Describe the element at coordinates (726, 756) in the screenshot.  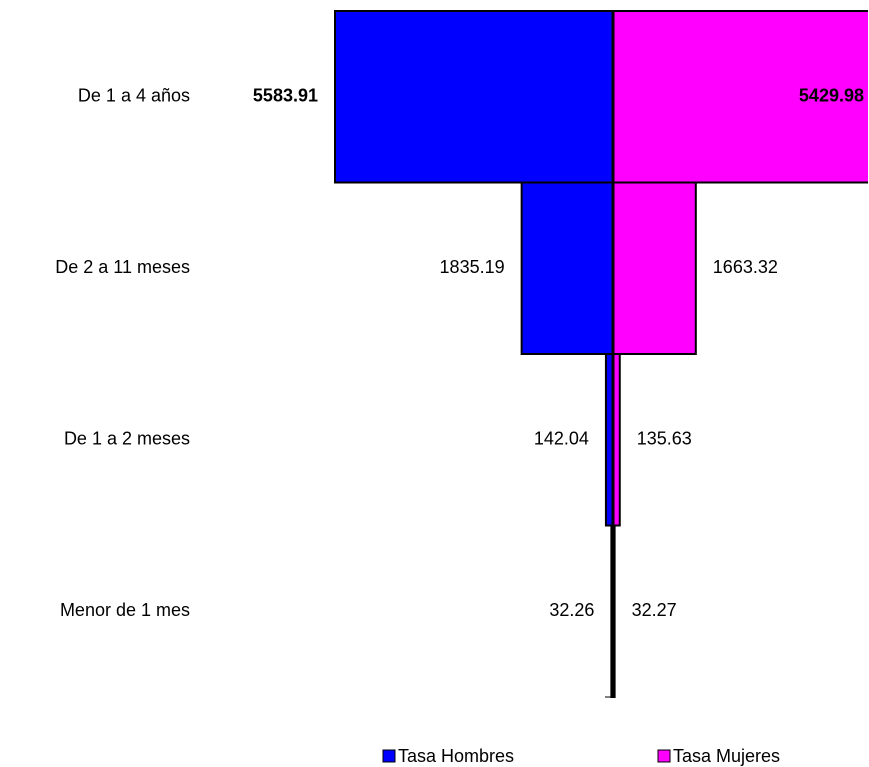
I see `legend-label: Tasa Mujeres` at that location.